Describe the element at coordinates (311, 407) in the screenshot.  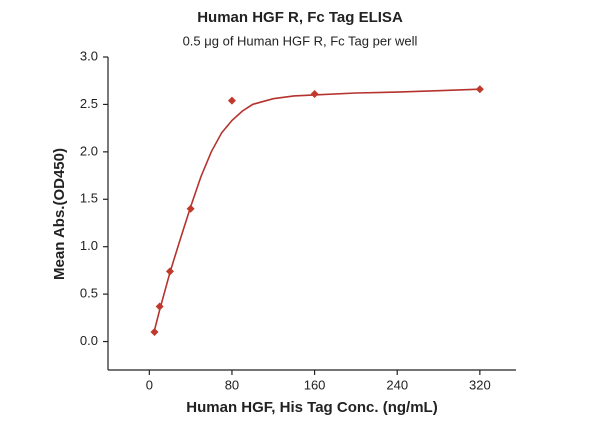
I see `x-axis-label: Human HGF, His Tag Conc. (ng/mL)` at that location.